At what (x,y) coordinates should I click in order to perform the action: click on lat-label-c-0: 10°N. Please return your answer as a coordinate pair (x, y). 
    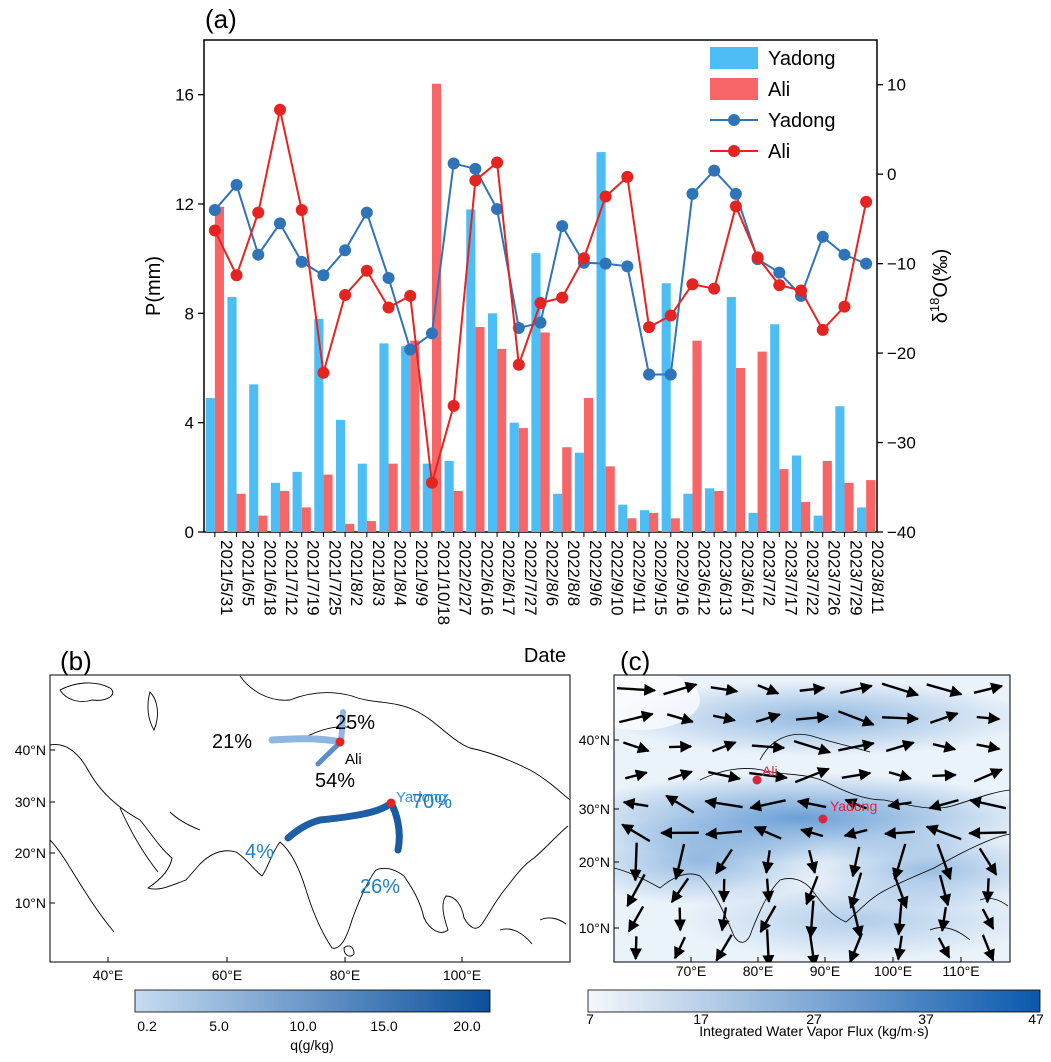
    Looking at the image, I should click on (594, 928).